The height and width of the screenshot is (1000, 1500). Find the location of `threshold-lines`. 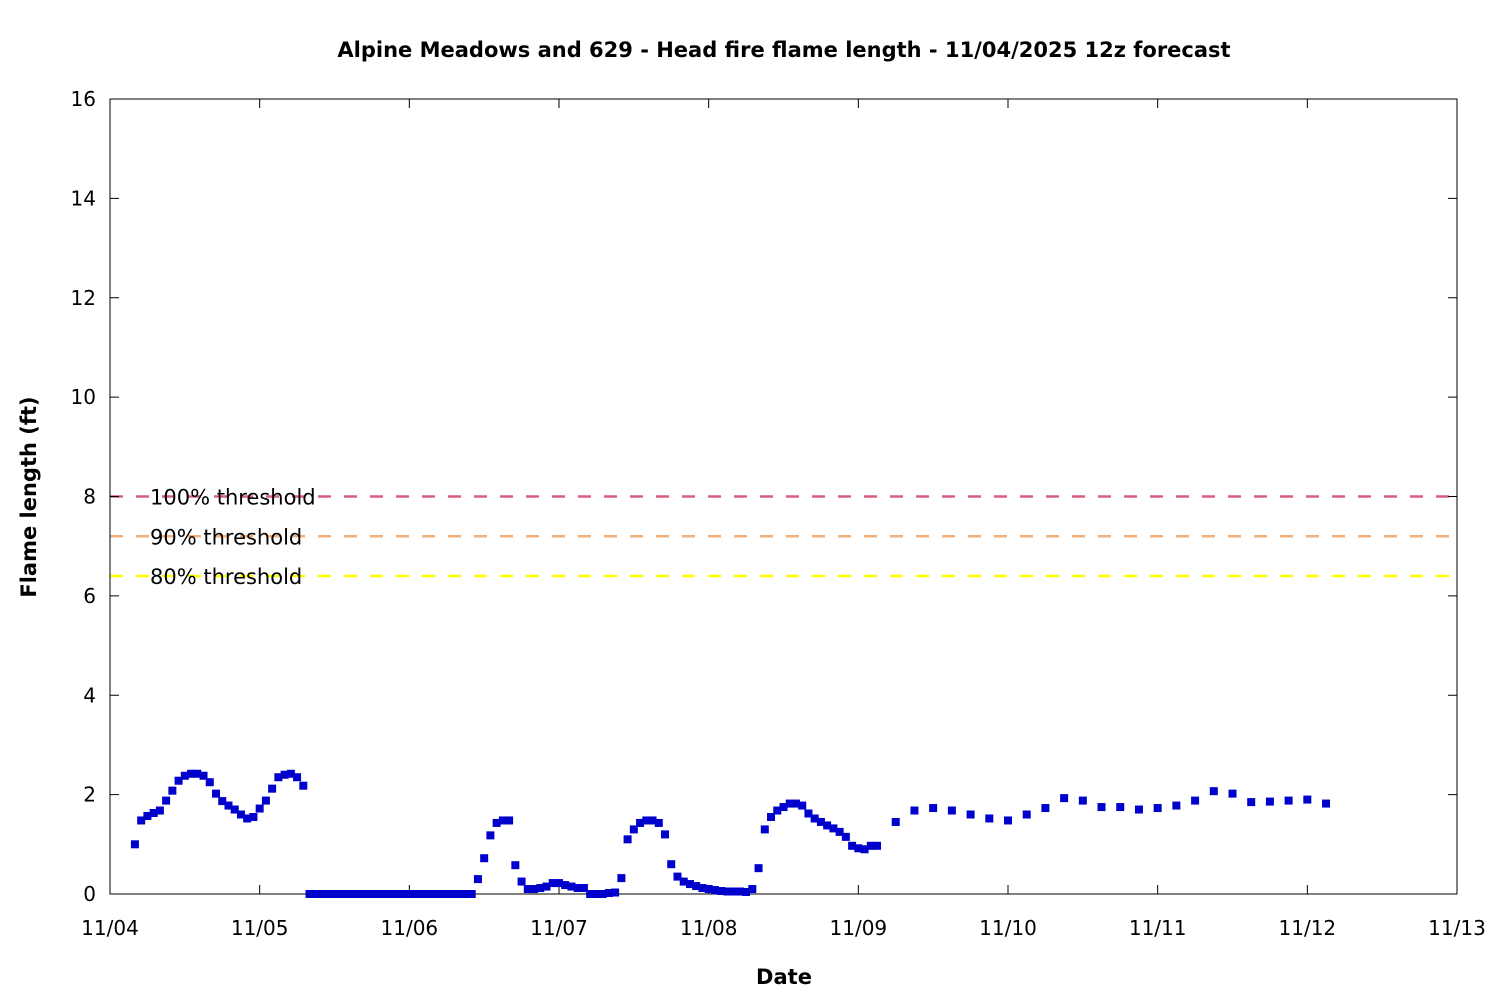

threshold-lines is located at coordinates (783, 536).